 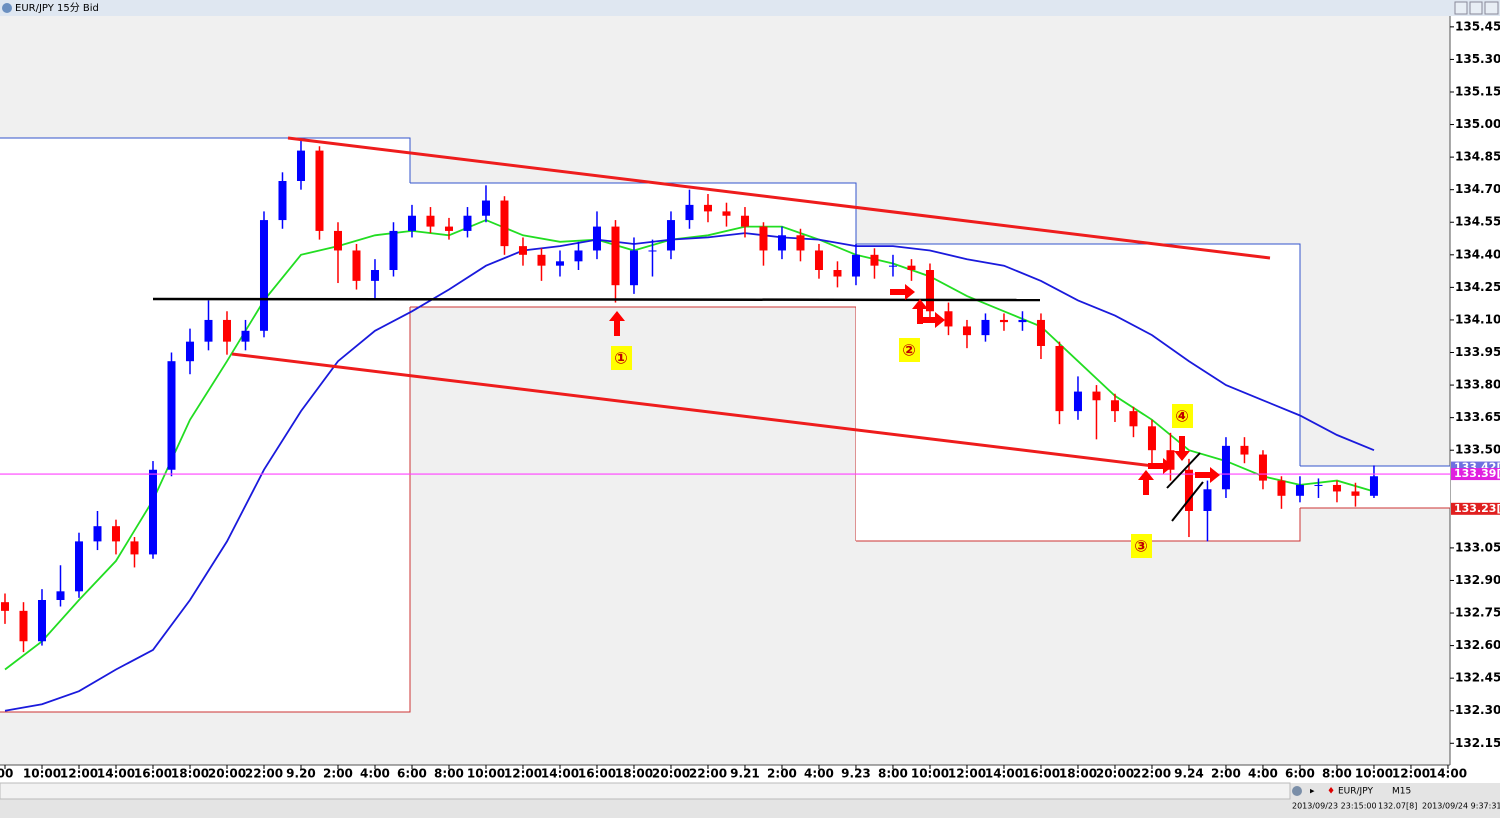 What do you see at coordinates (1297, 791) in the screenshot?
I see `scroll-button` at bounding box center [1297, 791].